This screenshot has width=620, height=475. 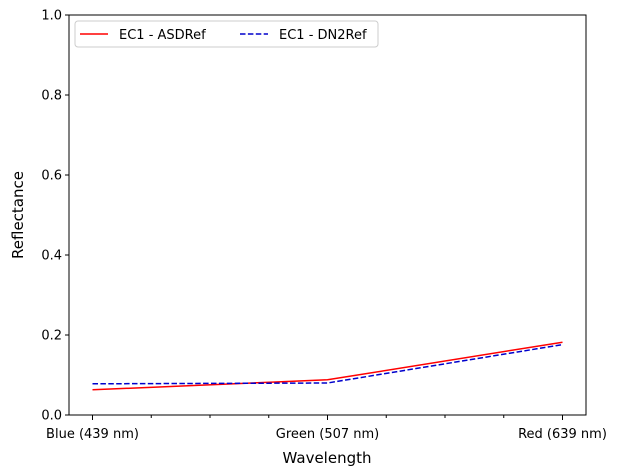 I want to click on y-tick-label: 0.2, so click(x=51, y=336).